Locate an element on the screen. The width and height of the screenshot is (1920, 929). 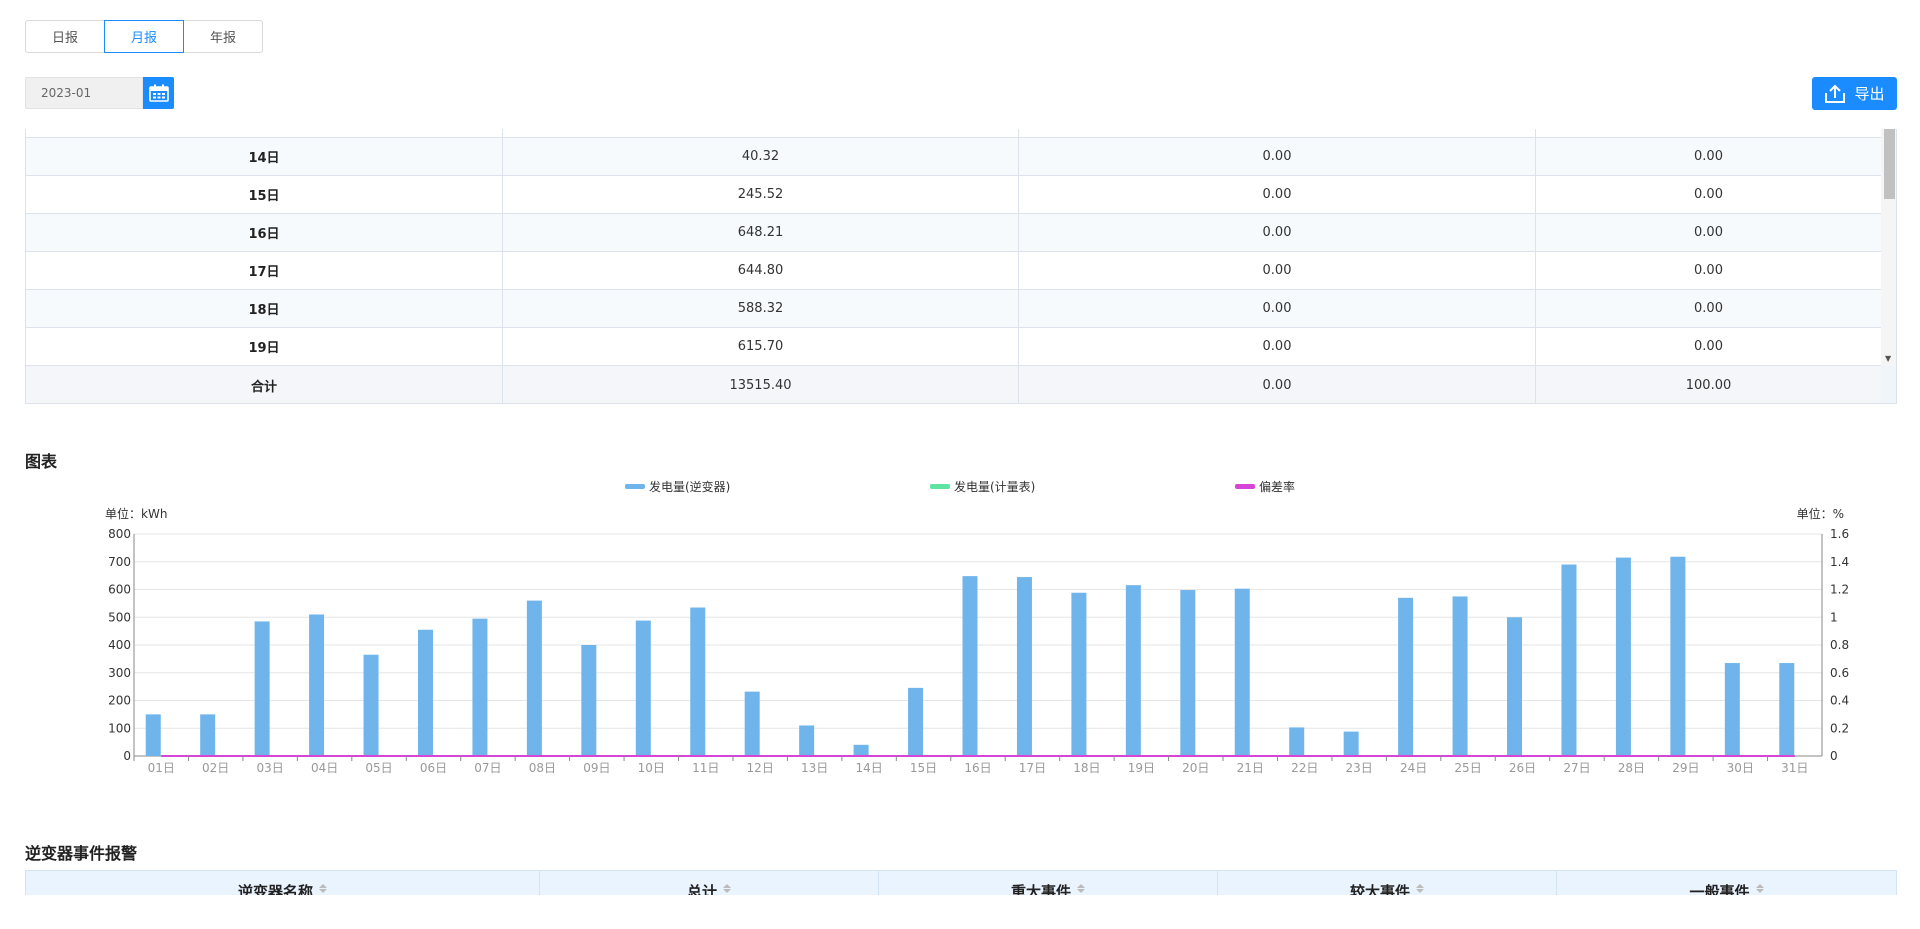
col-header-larger-events: 较大事件 is located at coordinates (1386, 883).